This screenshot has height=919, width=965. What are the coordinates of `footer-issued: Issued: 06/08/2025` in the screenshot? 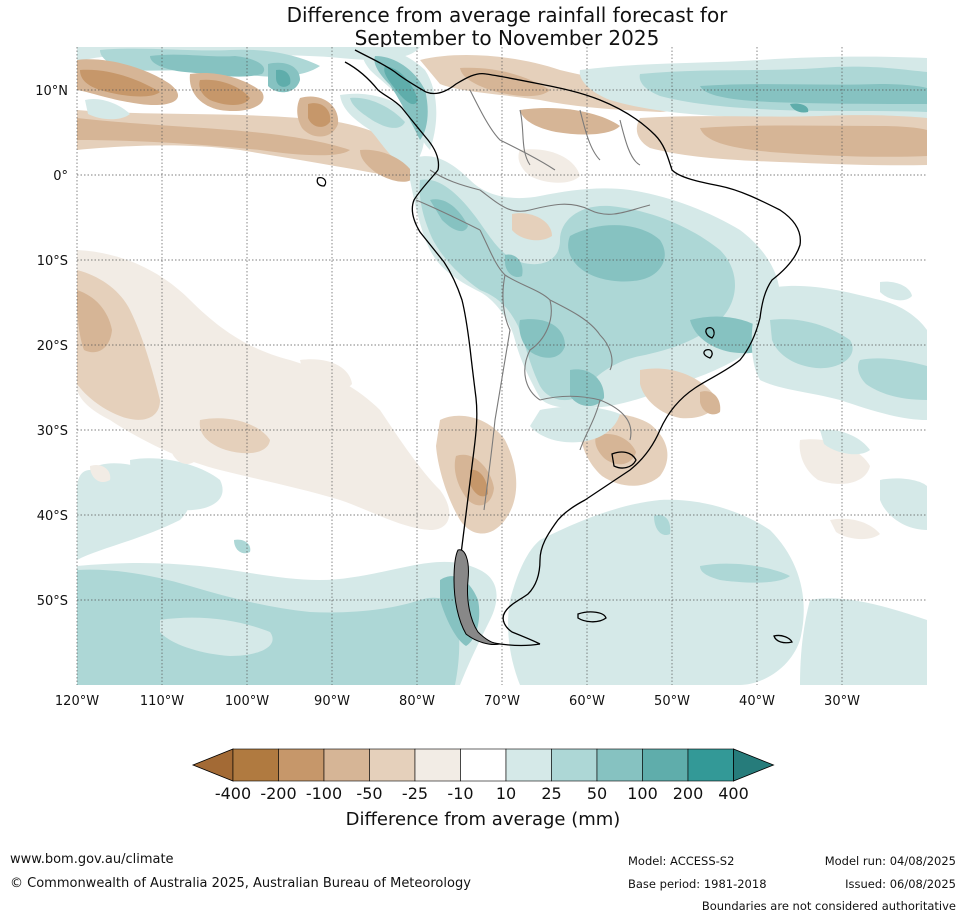 It's located at (900, 884).